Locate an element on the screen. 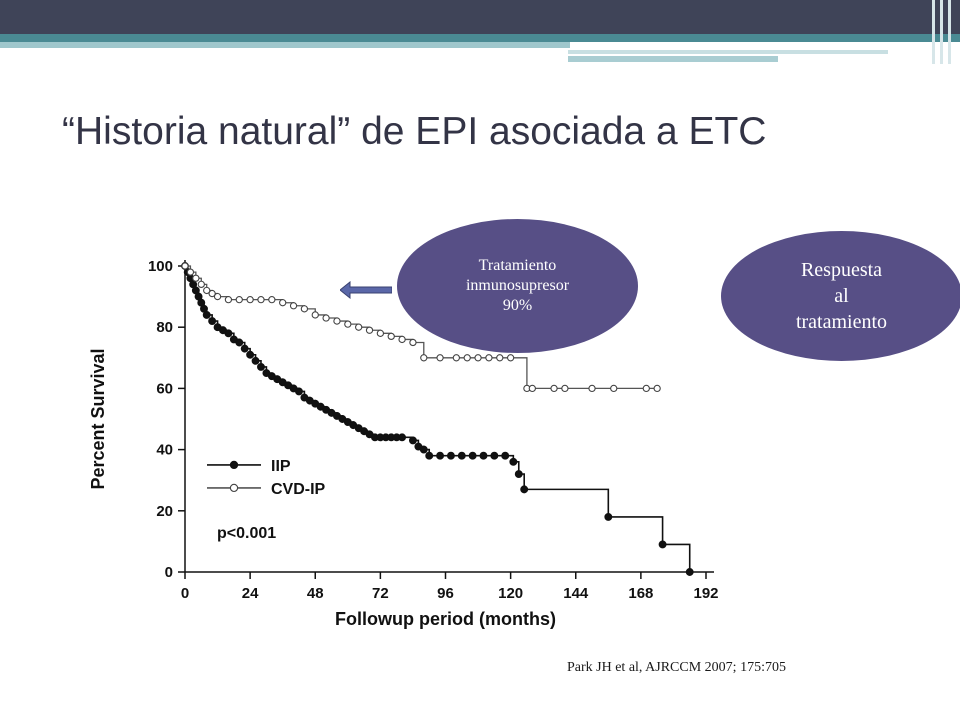  response-bubble: Respuesta al tratamiento is located at coordinates (840, 296).